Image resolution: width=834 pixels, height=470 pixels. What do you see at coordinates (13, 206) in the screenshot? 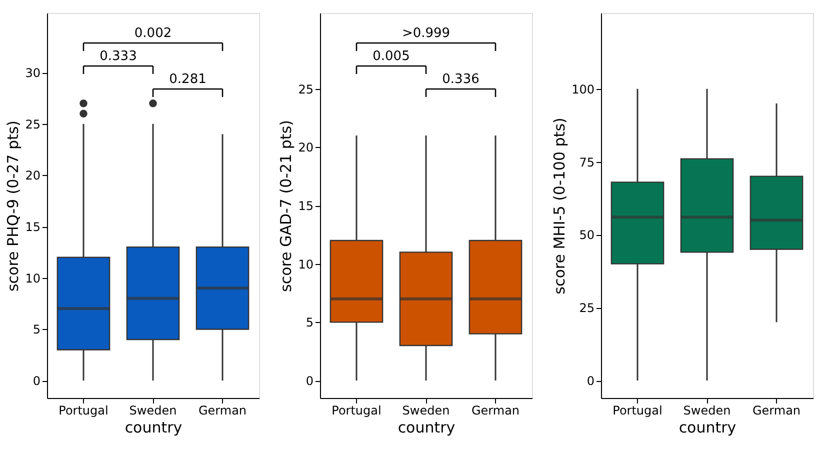
I see `y-axis-title: score PHQ-9 (0-27 pts)` at bounding box center [13, 206].